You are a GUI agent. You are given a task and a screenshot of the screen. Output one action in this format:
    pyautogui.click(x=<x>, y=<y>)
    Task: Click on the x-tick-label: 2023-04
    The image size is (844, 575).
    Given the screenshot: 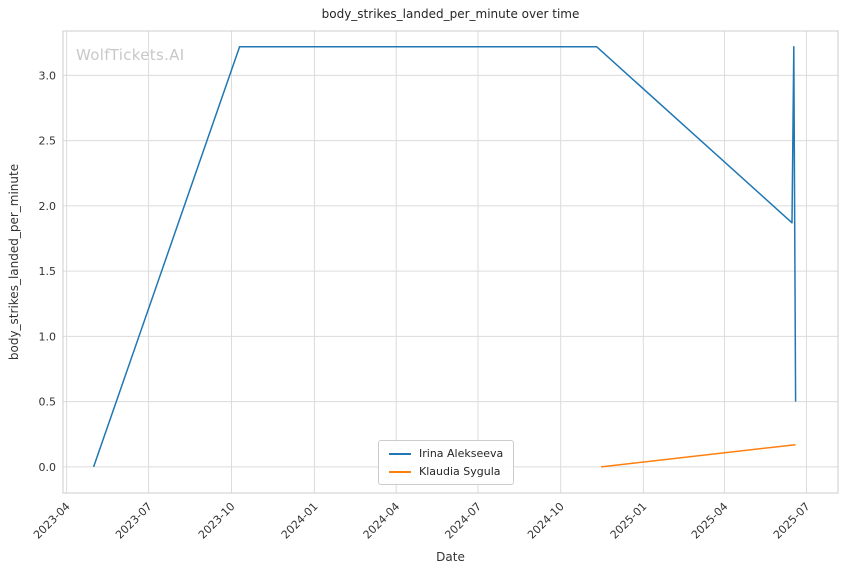 What is the action you would take?
    pyautogui.click(x=52, y=521)
    